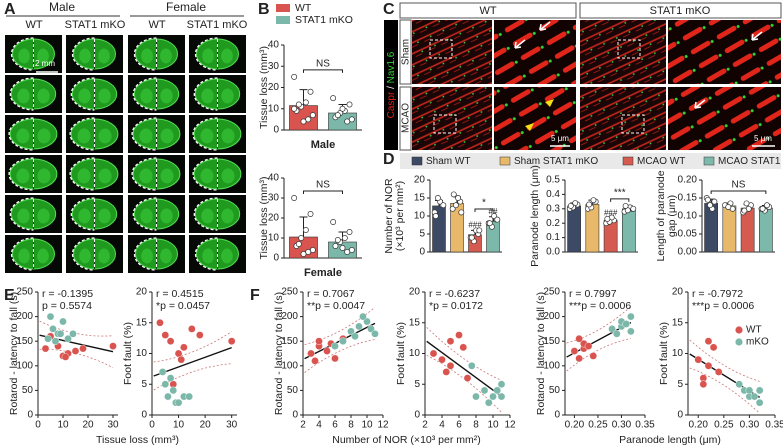  Describe the element at coordinates (323, 185) in the screenshot. I see `significance: NS` at that location.